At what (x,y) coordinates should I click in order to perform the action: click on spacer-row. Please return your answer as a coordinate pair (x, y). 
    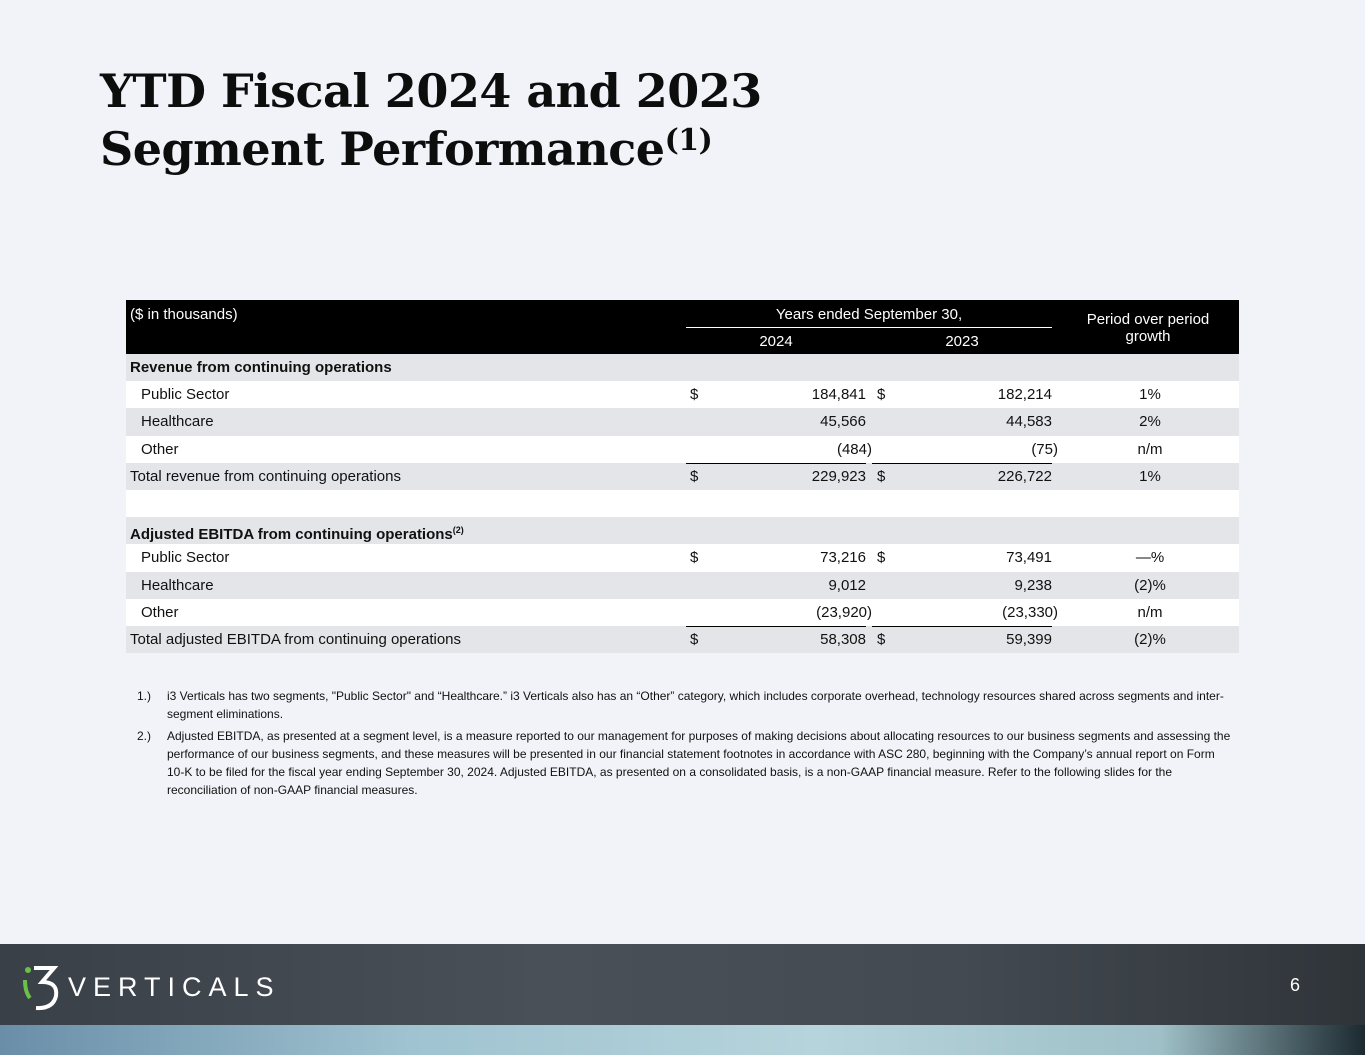
    Looking at the image, I should click on (682, 503).